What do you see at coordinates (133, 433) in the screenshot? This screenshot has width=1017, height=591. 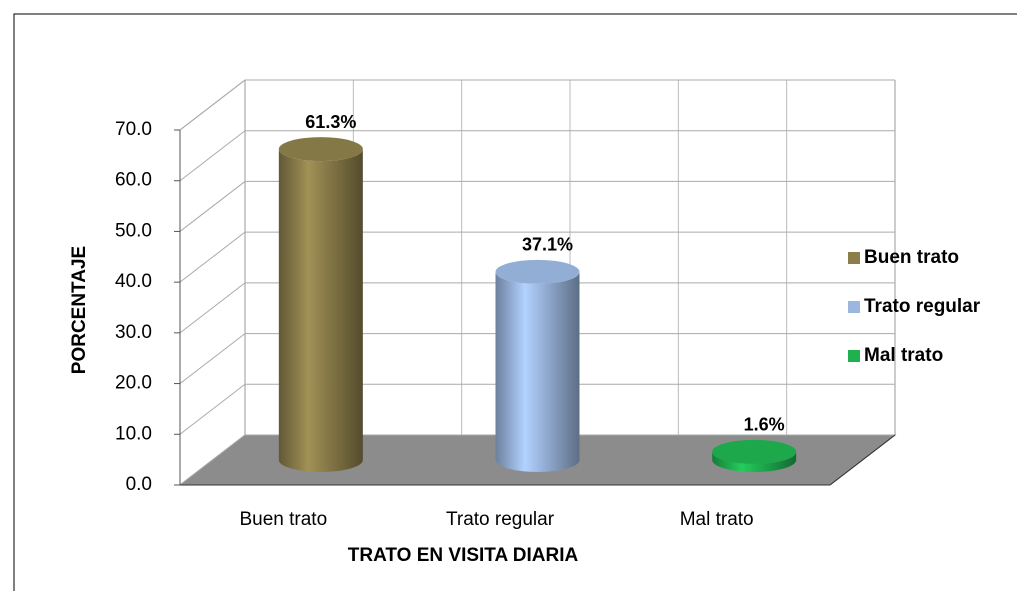 I see `y-tick-label: 10.0` at bounding box center [133, 433].